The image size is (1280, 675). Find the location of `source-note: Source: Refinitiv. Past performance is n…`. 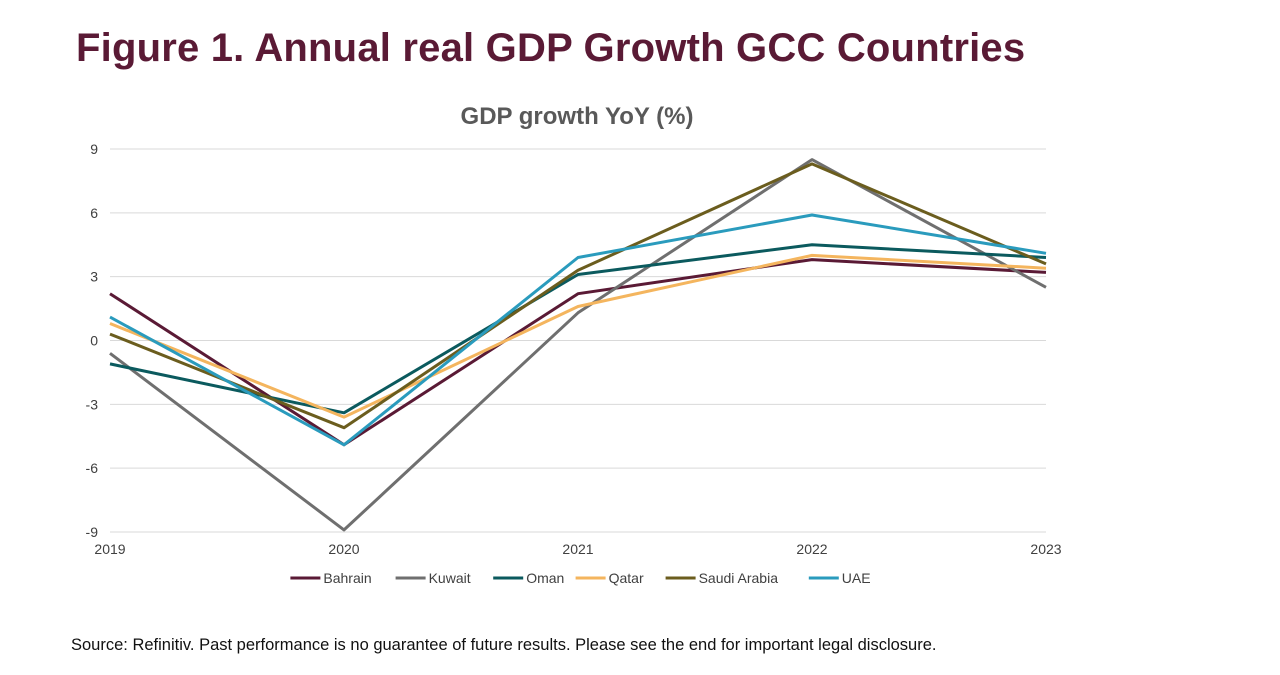

source-note: Source: Refinitiv. Past performance is n… is located at coordinates (504, 645).